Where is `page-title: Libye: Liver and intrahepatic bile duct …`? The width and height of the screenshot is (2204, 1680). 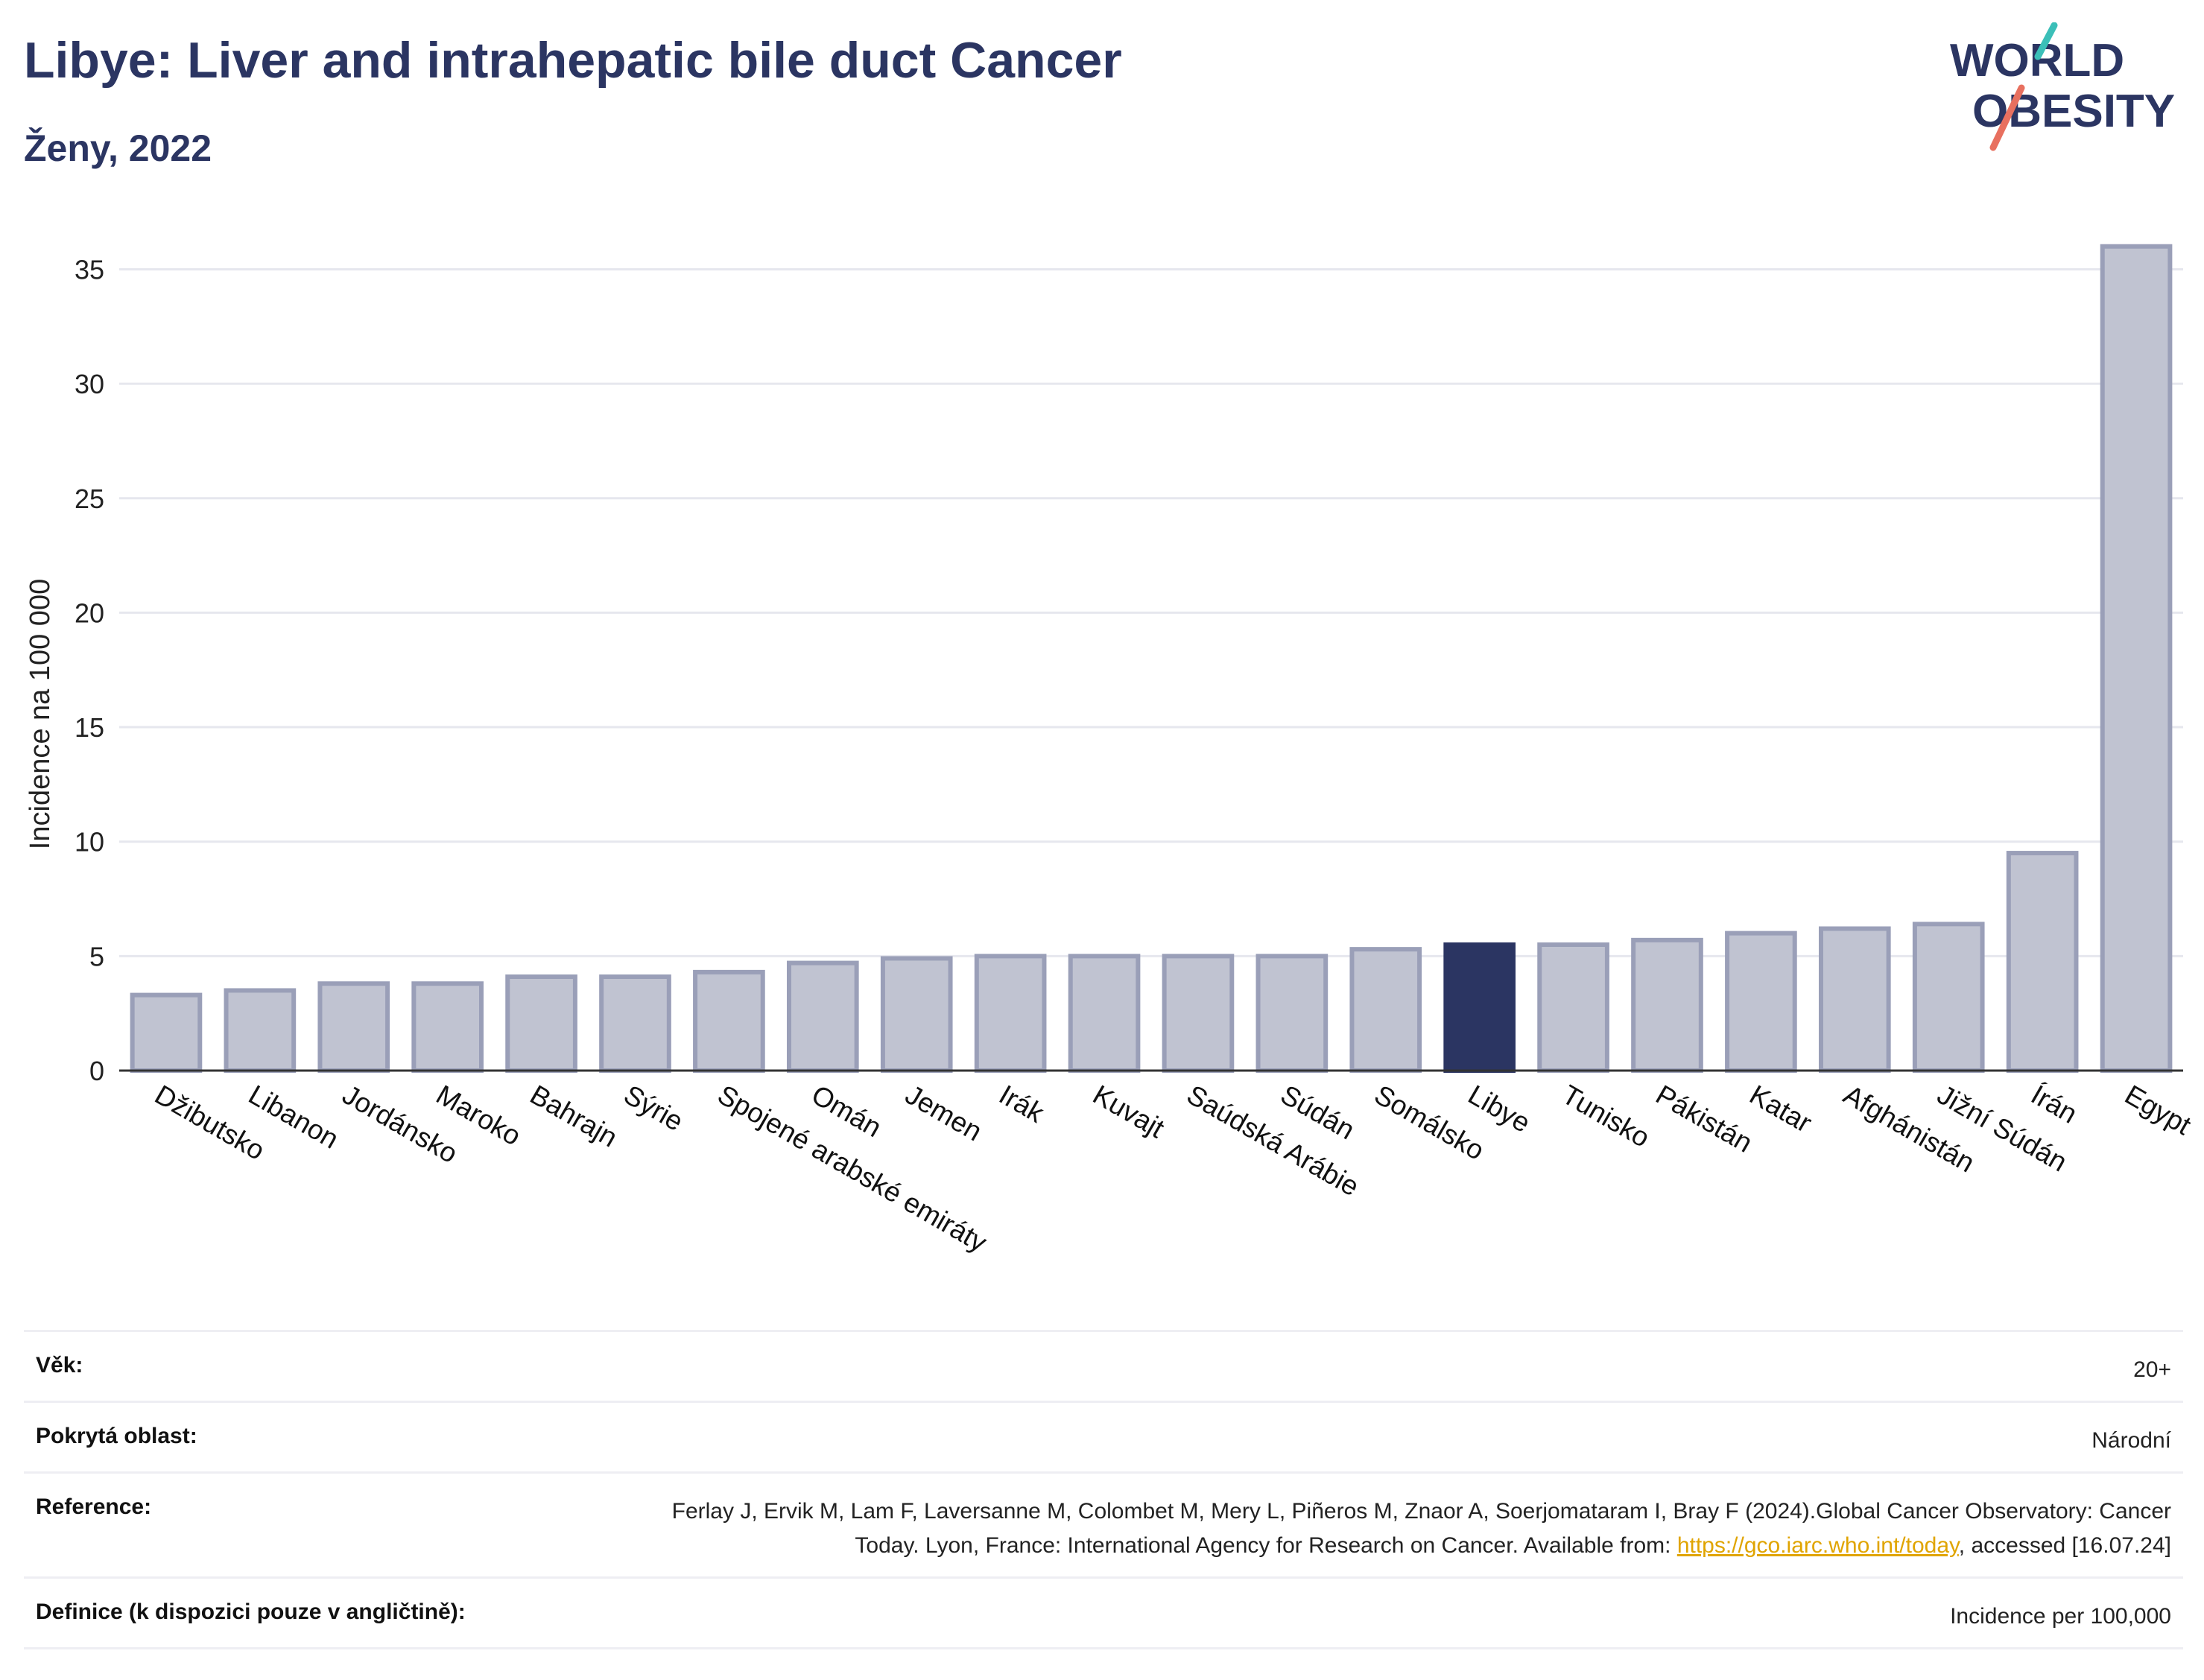
page-title: Libye: Liver and intrahepatic bile duct … is located at coordinates (573, 60).